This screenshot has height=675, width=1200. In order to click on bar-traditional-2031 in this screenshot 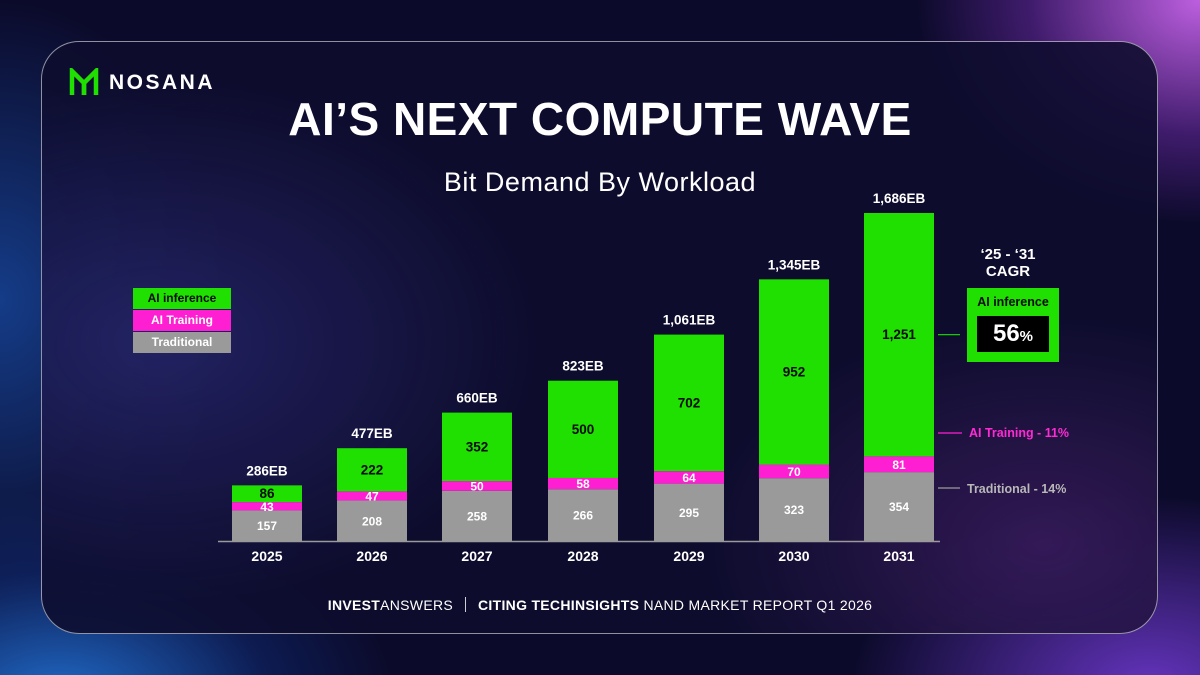, I will do `click(899, 506)`.